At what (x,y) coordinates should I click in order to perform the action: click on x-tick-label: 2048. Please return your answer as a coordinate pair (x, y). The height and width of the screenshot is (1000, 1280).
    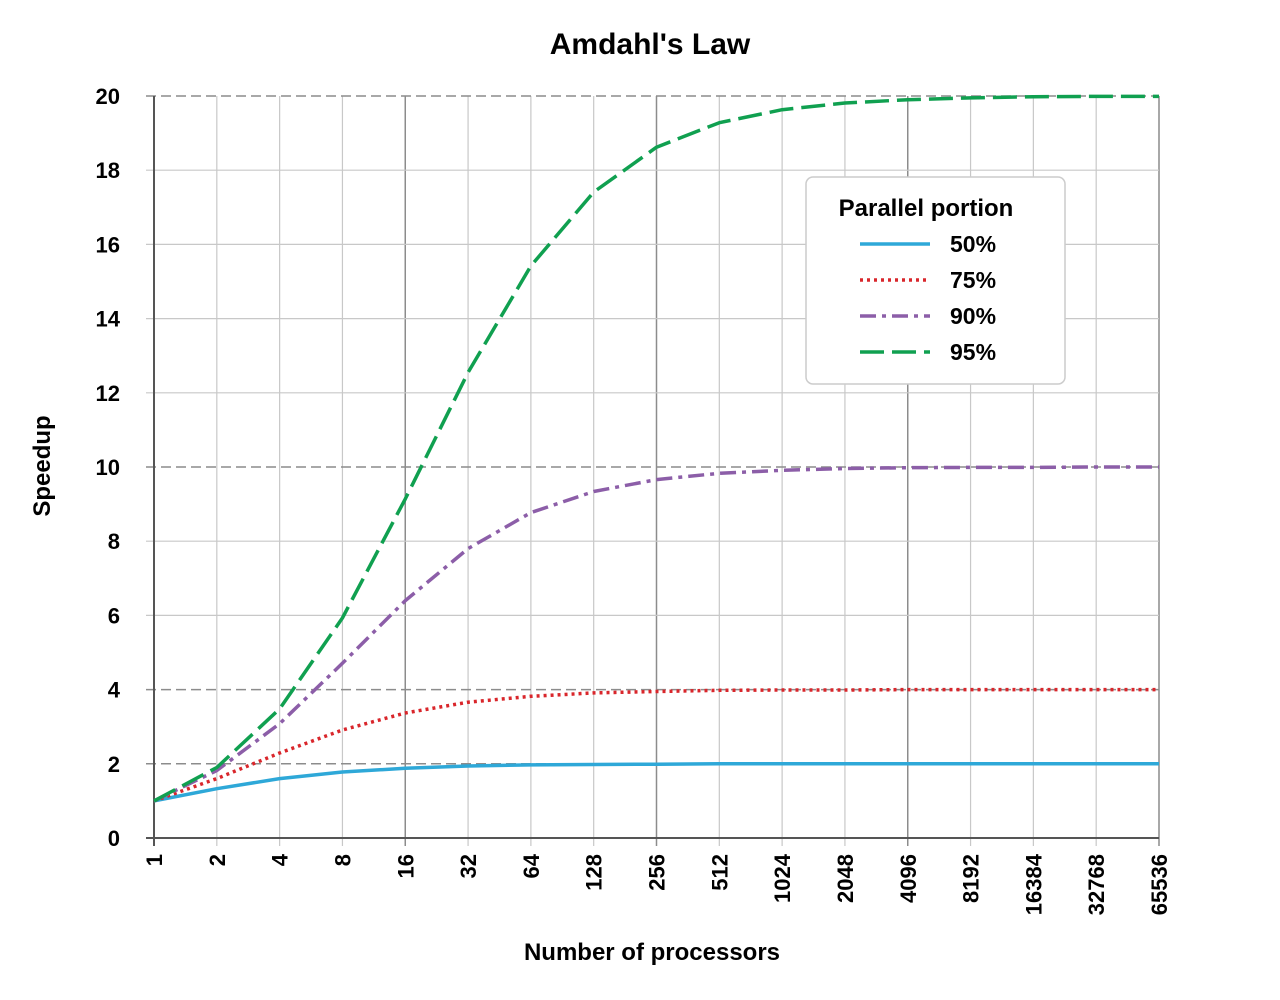
    Looking at the image, I should click on (845, 878).